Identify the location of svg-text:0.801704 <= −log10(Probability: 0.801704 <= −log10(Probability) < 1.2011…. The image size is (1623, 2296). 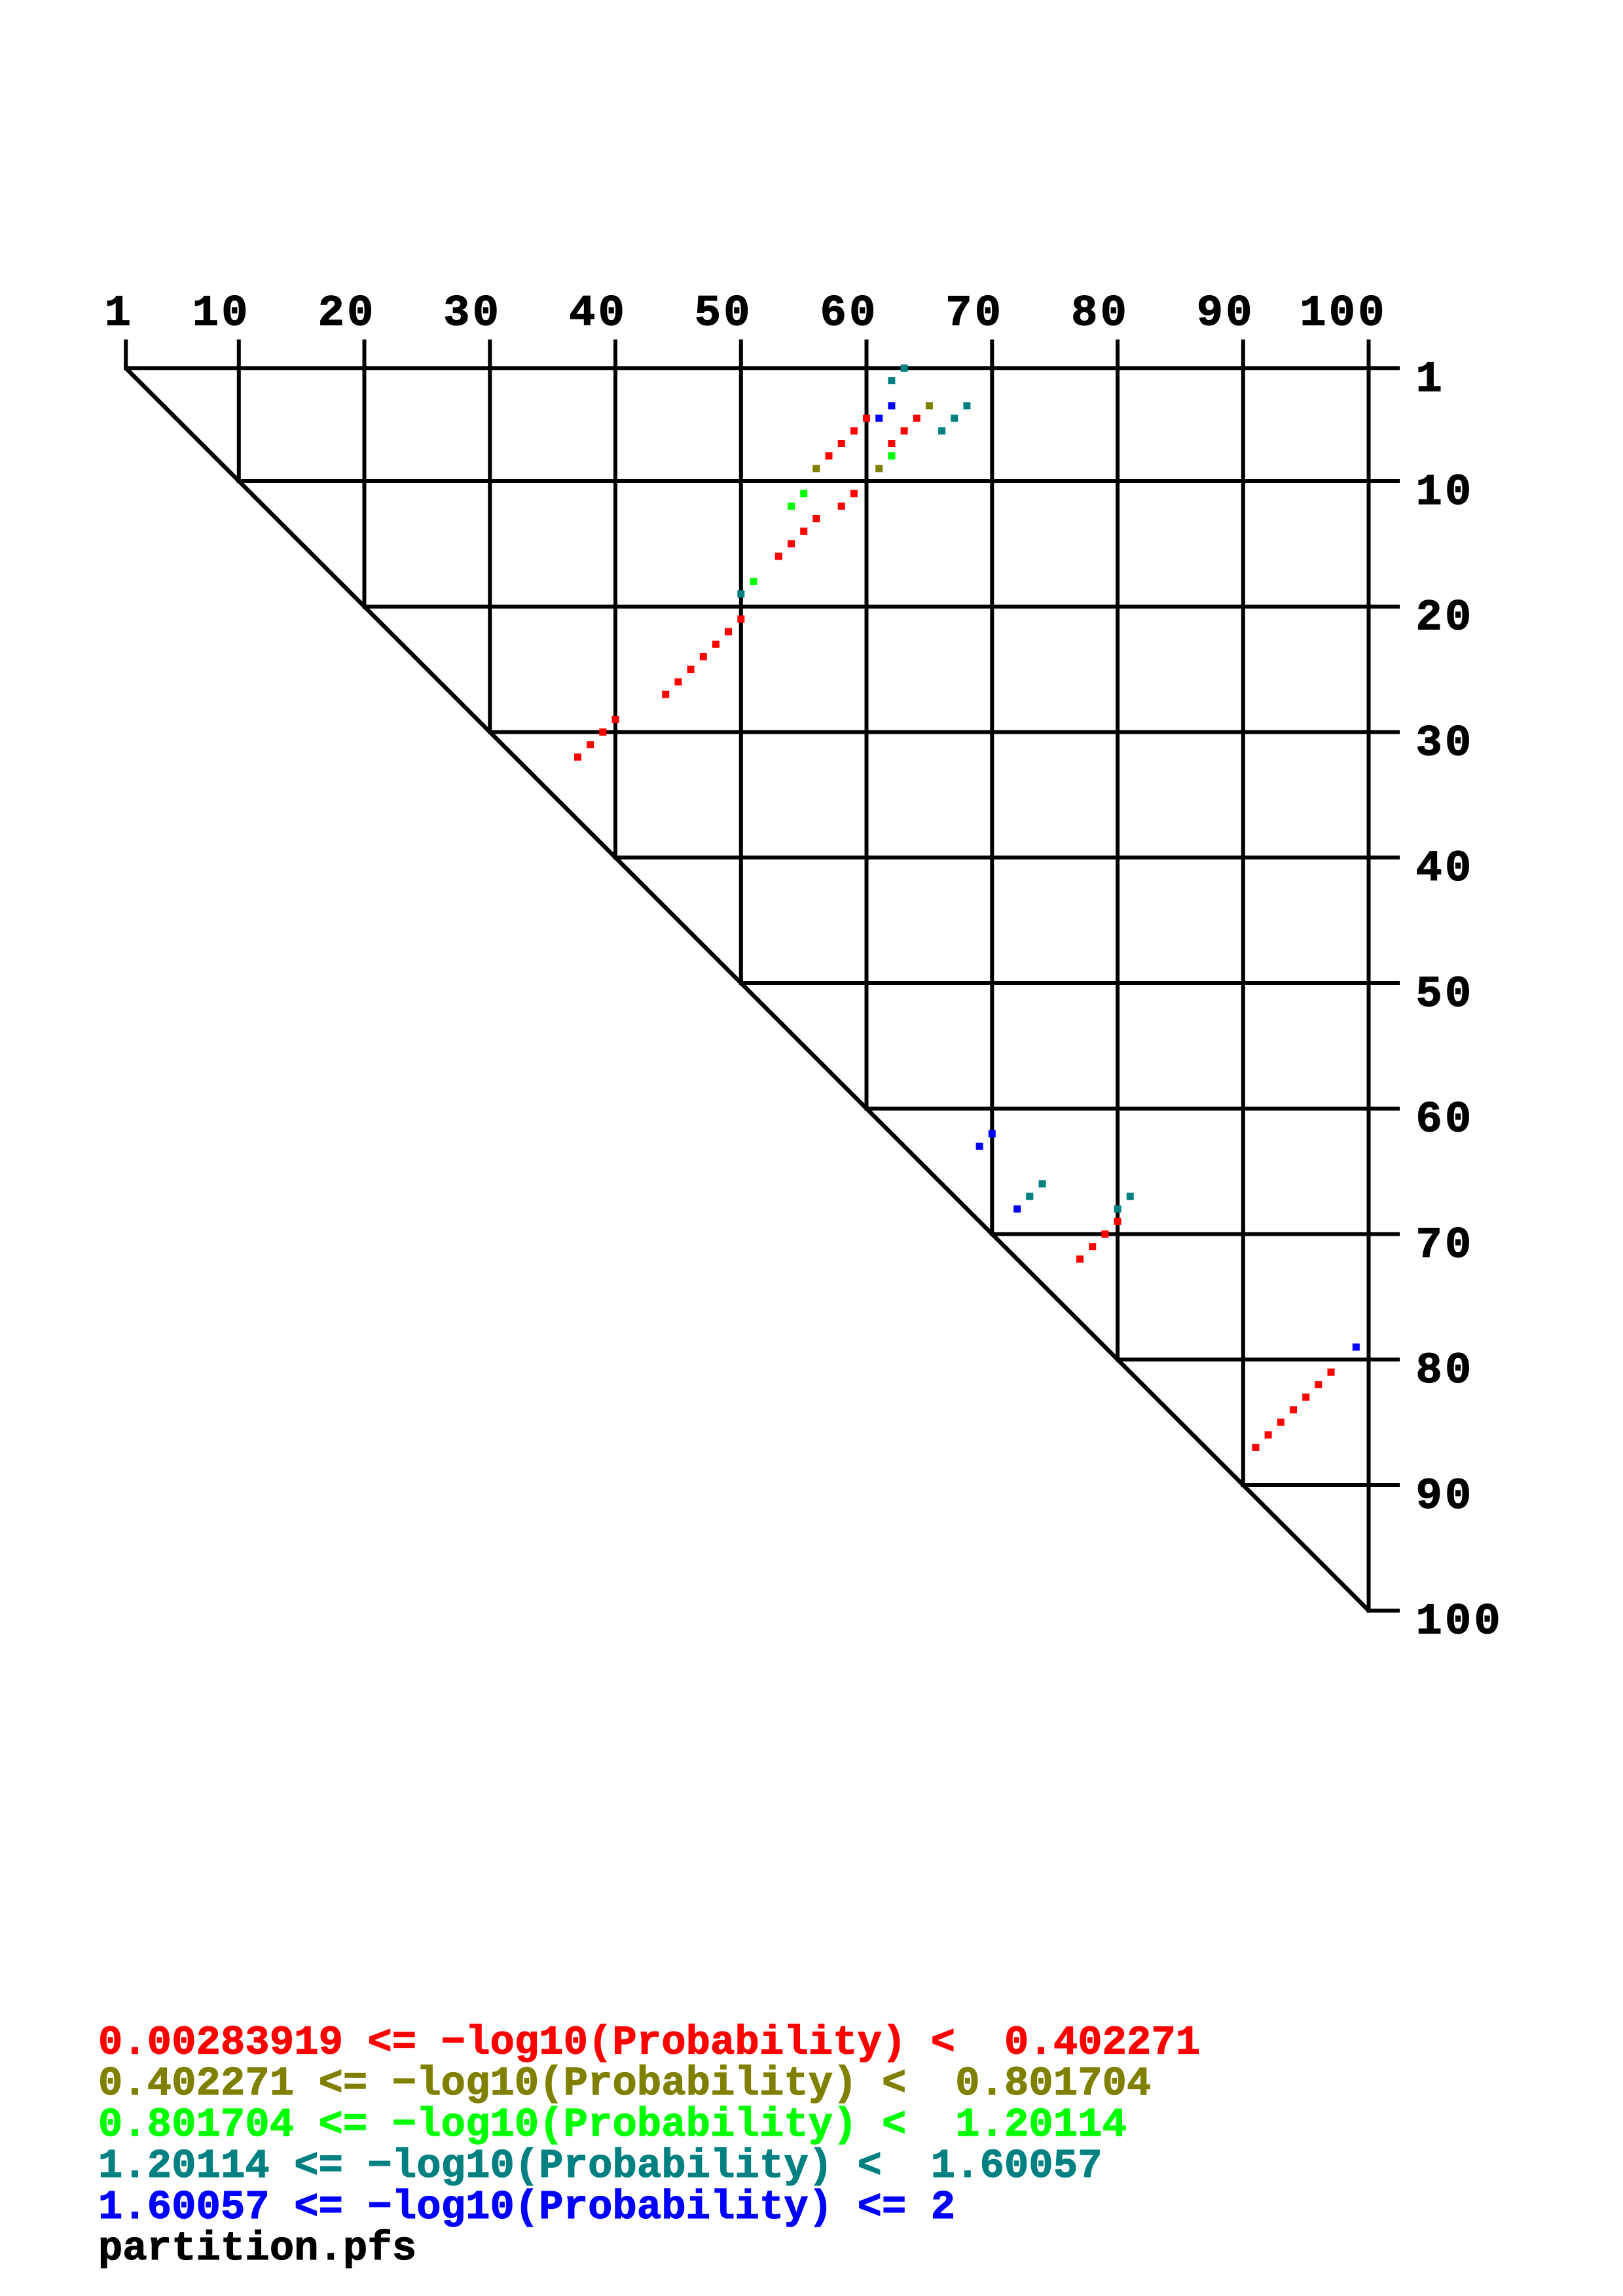
(612, 2125).